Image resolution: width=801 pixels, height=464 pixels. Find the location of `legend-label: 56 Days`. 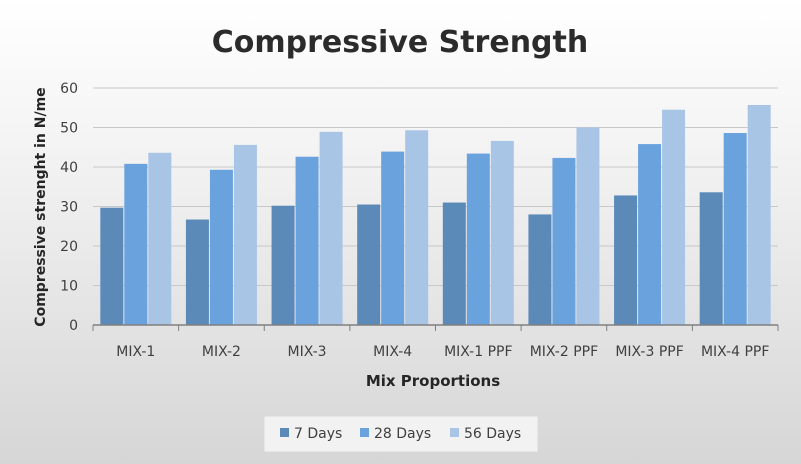

legend-label: 56 Days is located at coordinates (492, 434).